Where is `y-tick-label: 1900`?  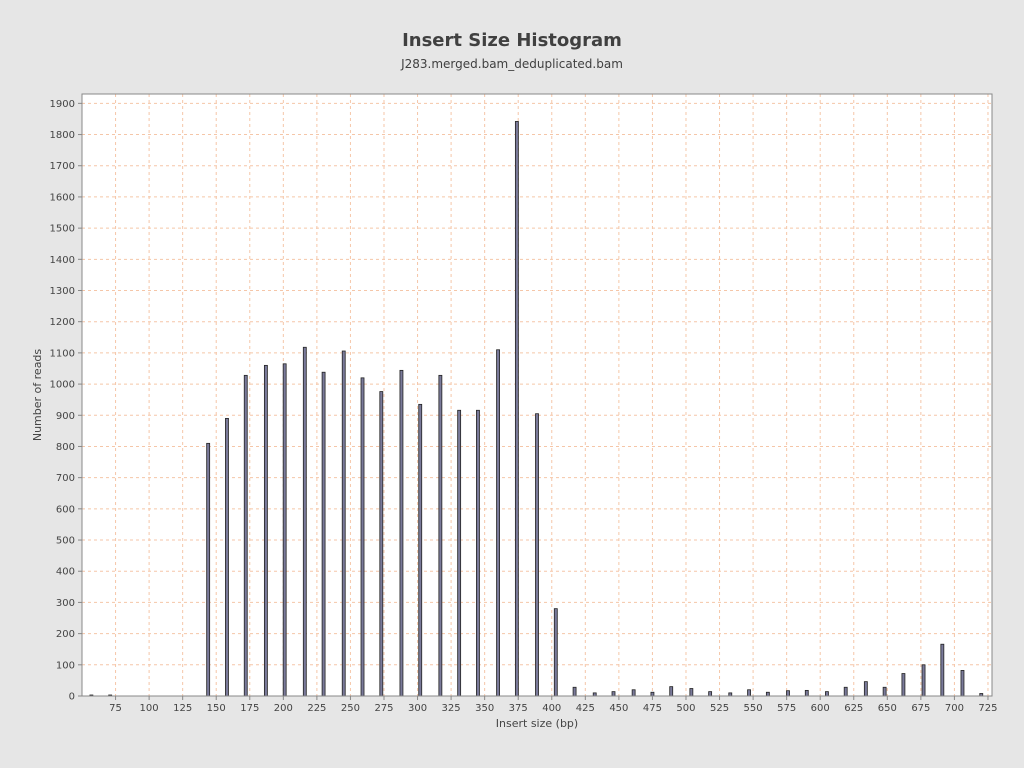 y-tick-label: 1900 is located at coordinates (62, 104).